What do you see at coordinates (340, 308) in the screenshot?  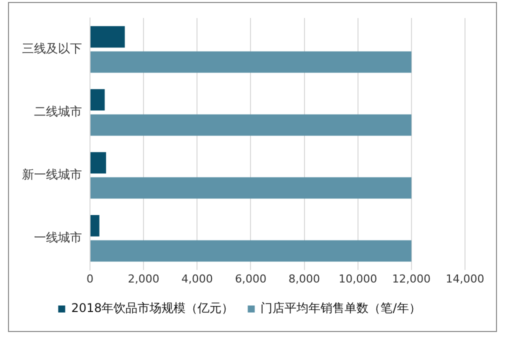 I see `legend-label: 门店平均年销售单数（笔/年）` at bounding box center [340, 308].